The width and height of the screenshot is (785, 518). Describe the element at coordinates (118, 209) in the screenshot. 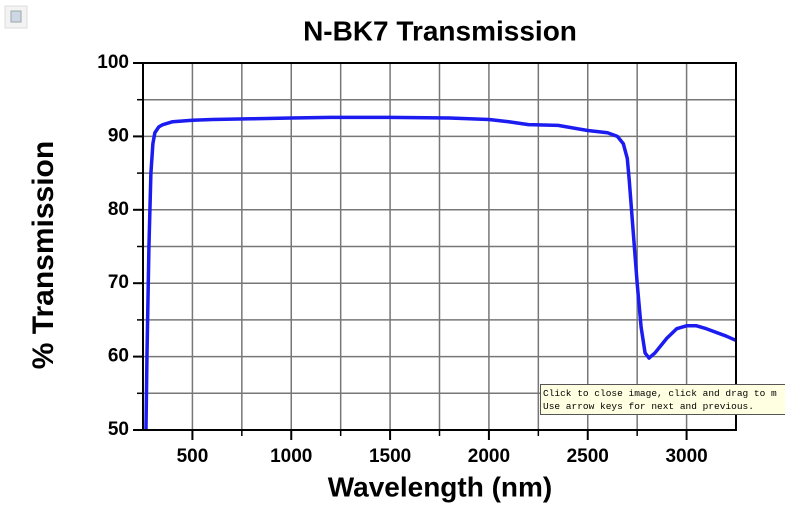

I see `y-tick-label: 80` at that location.